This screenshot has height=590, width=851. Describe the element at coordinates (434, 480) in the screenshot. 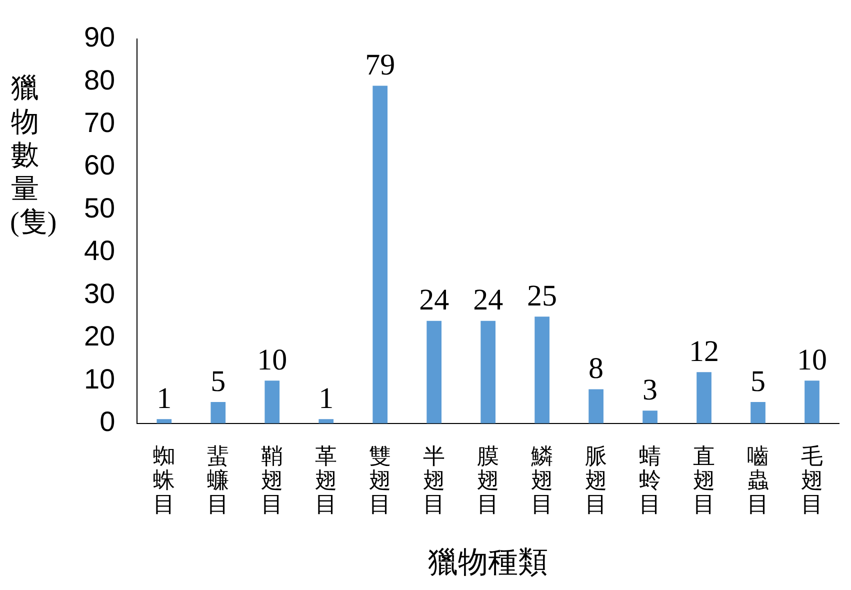

I see `x-tick-label: 半翅目` at that location.